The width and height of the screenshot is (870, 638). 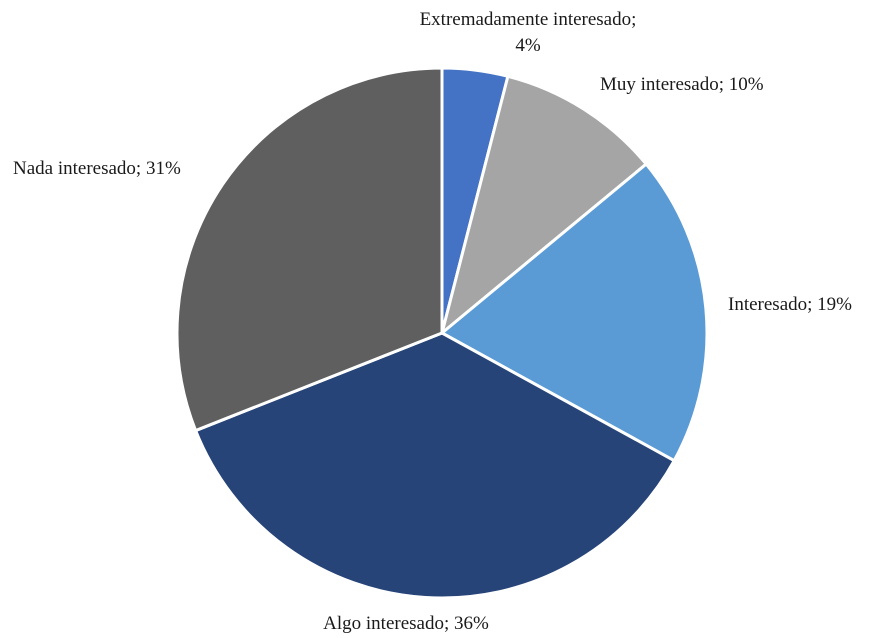 What do you see at coordinates (406, 623) in the screenshot?
I see `slice-label-algo-interesado: Algo interesado; 36%` at bounding box center [406, 623].